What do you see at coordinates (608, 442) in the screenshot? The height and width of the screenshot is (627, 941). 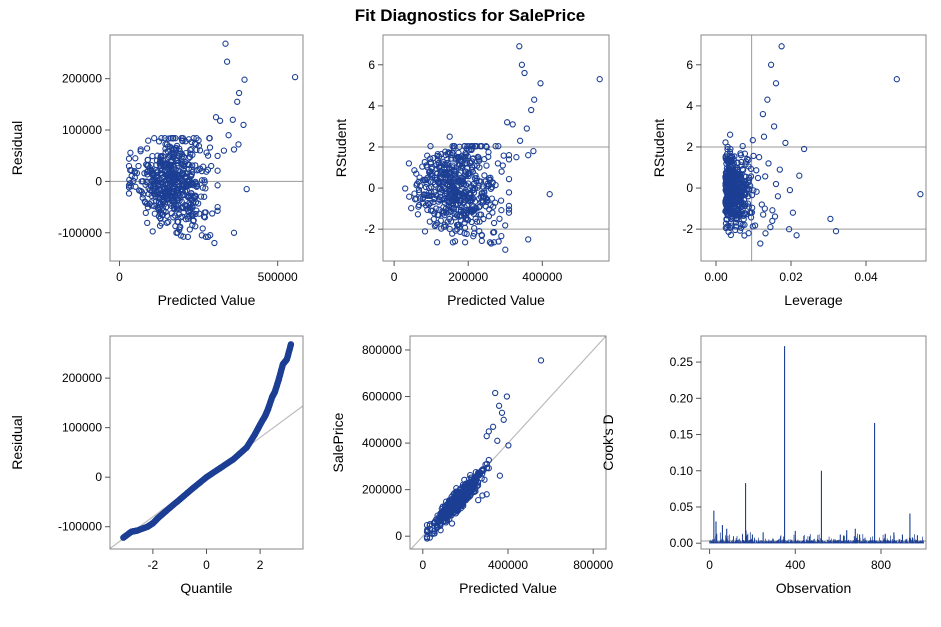 I see `y-axis-label: Cook's D` at bounding box center [608, 442].